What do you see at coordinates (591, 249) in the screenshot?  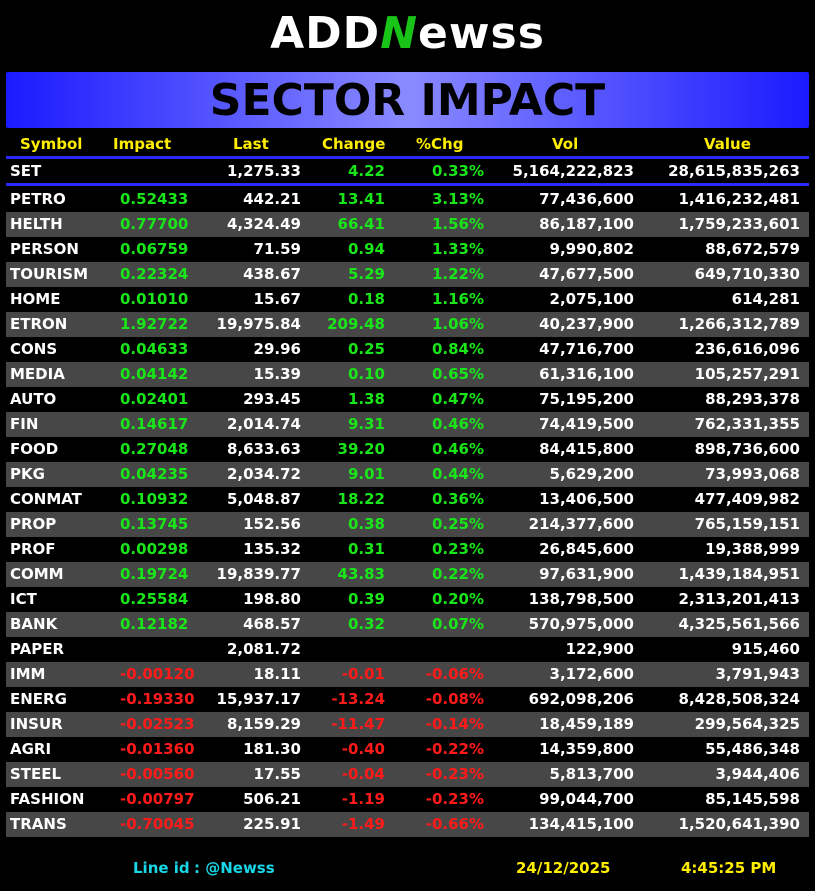 I see `volume: 9,990,802` at bounding box center [591, 249].